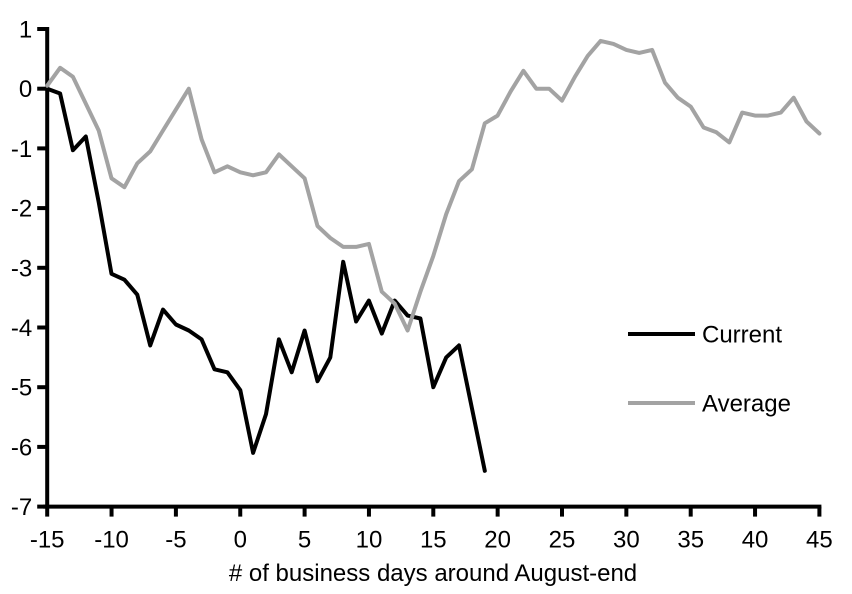 The image size is (852, 594). I want to click on legend-item-average: Average, so click(709, 404).